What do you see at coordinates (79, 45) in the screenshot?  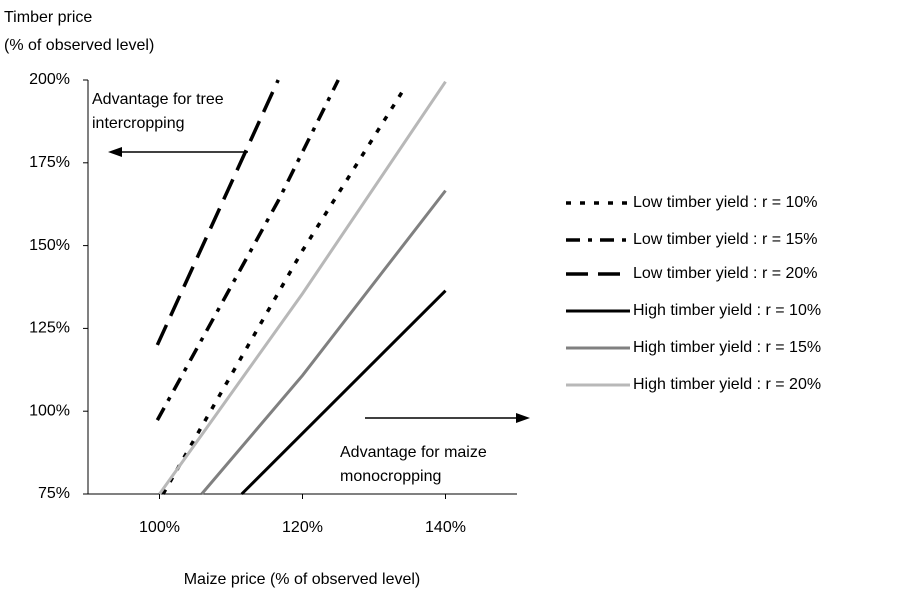 I see `y-axis-title: (% of observed level)` at bounding box center [79, 45].